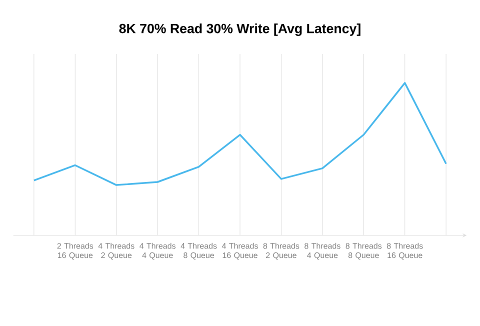 The image size is (480, 326). What do you see at coordinates (239, 29) in the screenshot?
I see `chart-title: 8K 70% Read 30% Write [Avg Latency]` at bounding box center [239, 29].